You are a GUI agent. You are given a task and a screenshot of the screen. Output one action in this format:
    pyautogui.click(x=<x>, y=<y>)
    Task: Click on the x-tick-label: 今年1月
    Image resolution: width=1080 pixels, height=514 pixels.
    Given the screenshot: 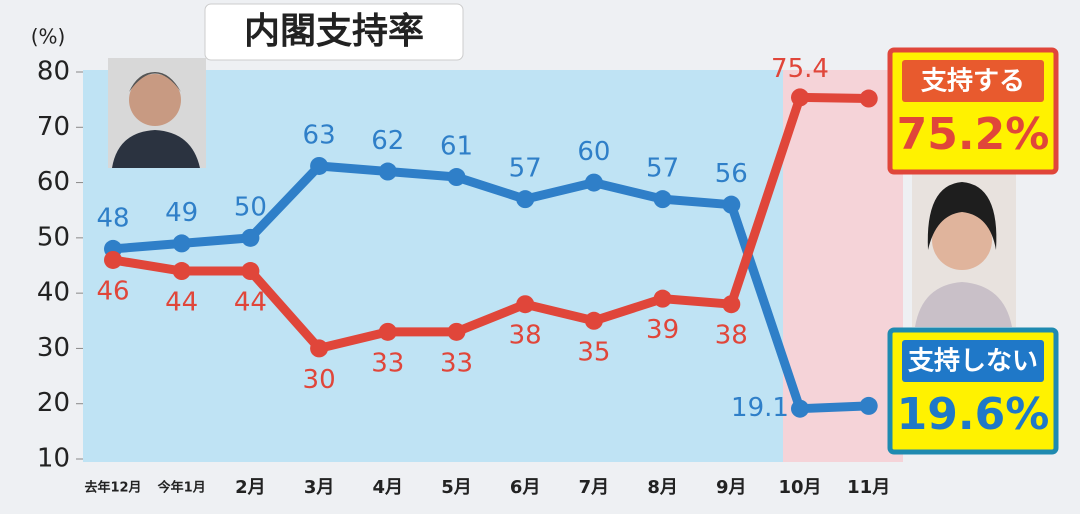 What is the action you would take?
    pyautogui.click(x=181, y=488)
    